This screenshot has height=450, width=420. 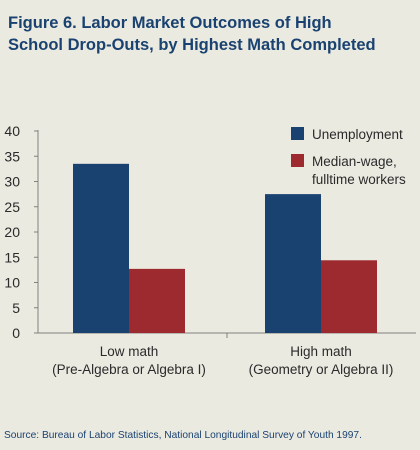 What do you see at coordinates (12, 182) in the screenshot?
I see `y-tick-label: 30` at bounding box center [12, 182].